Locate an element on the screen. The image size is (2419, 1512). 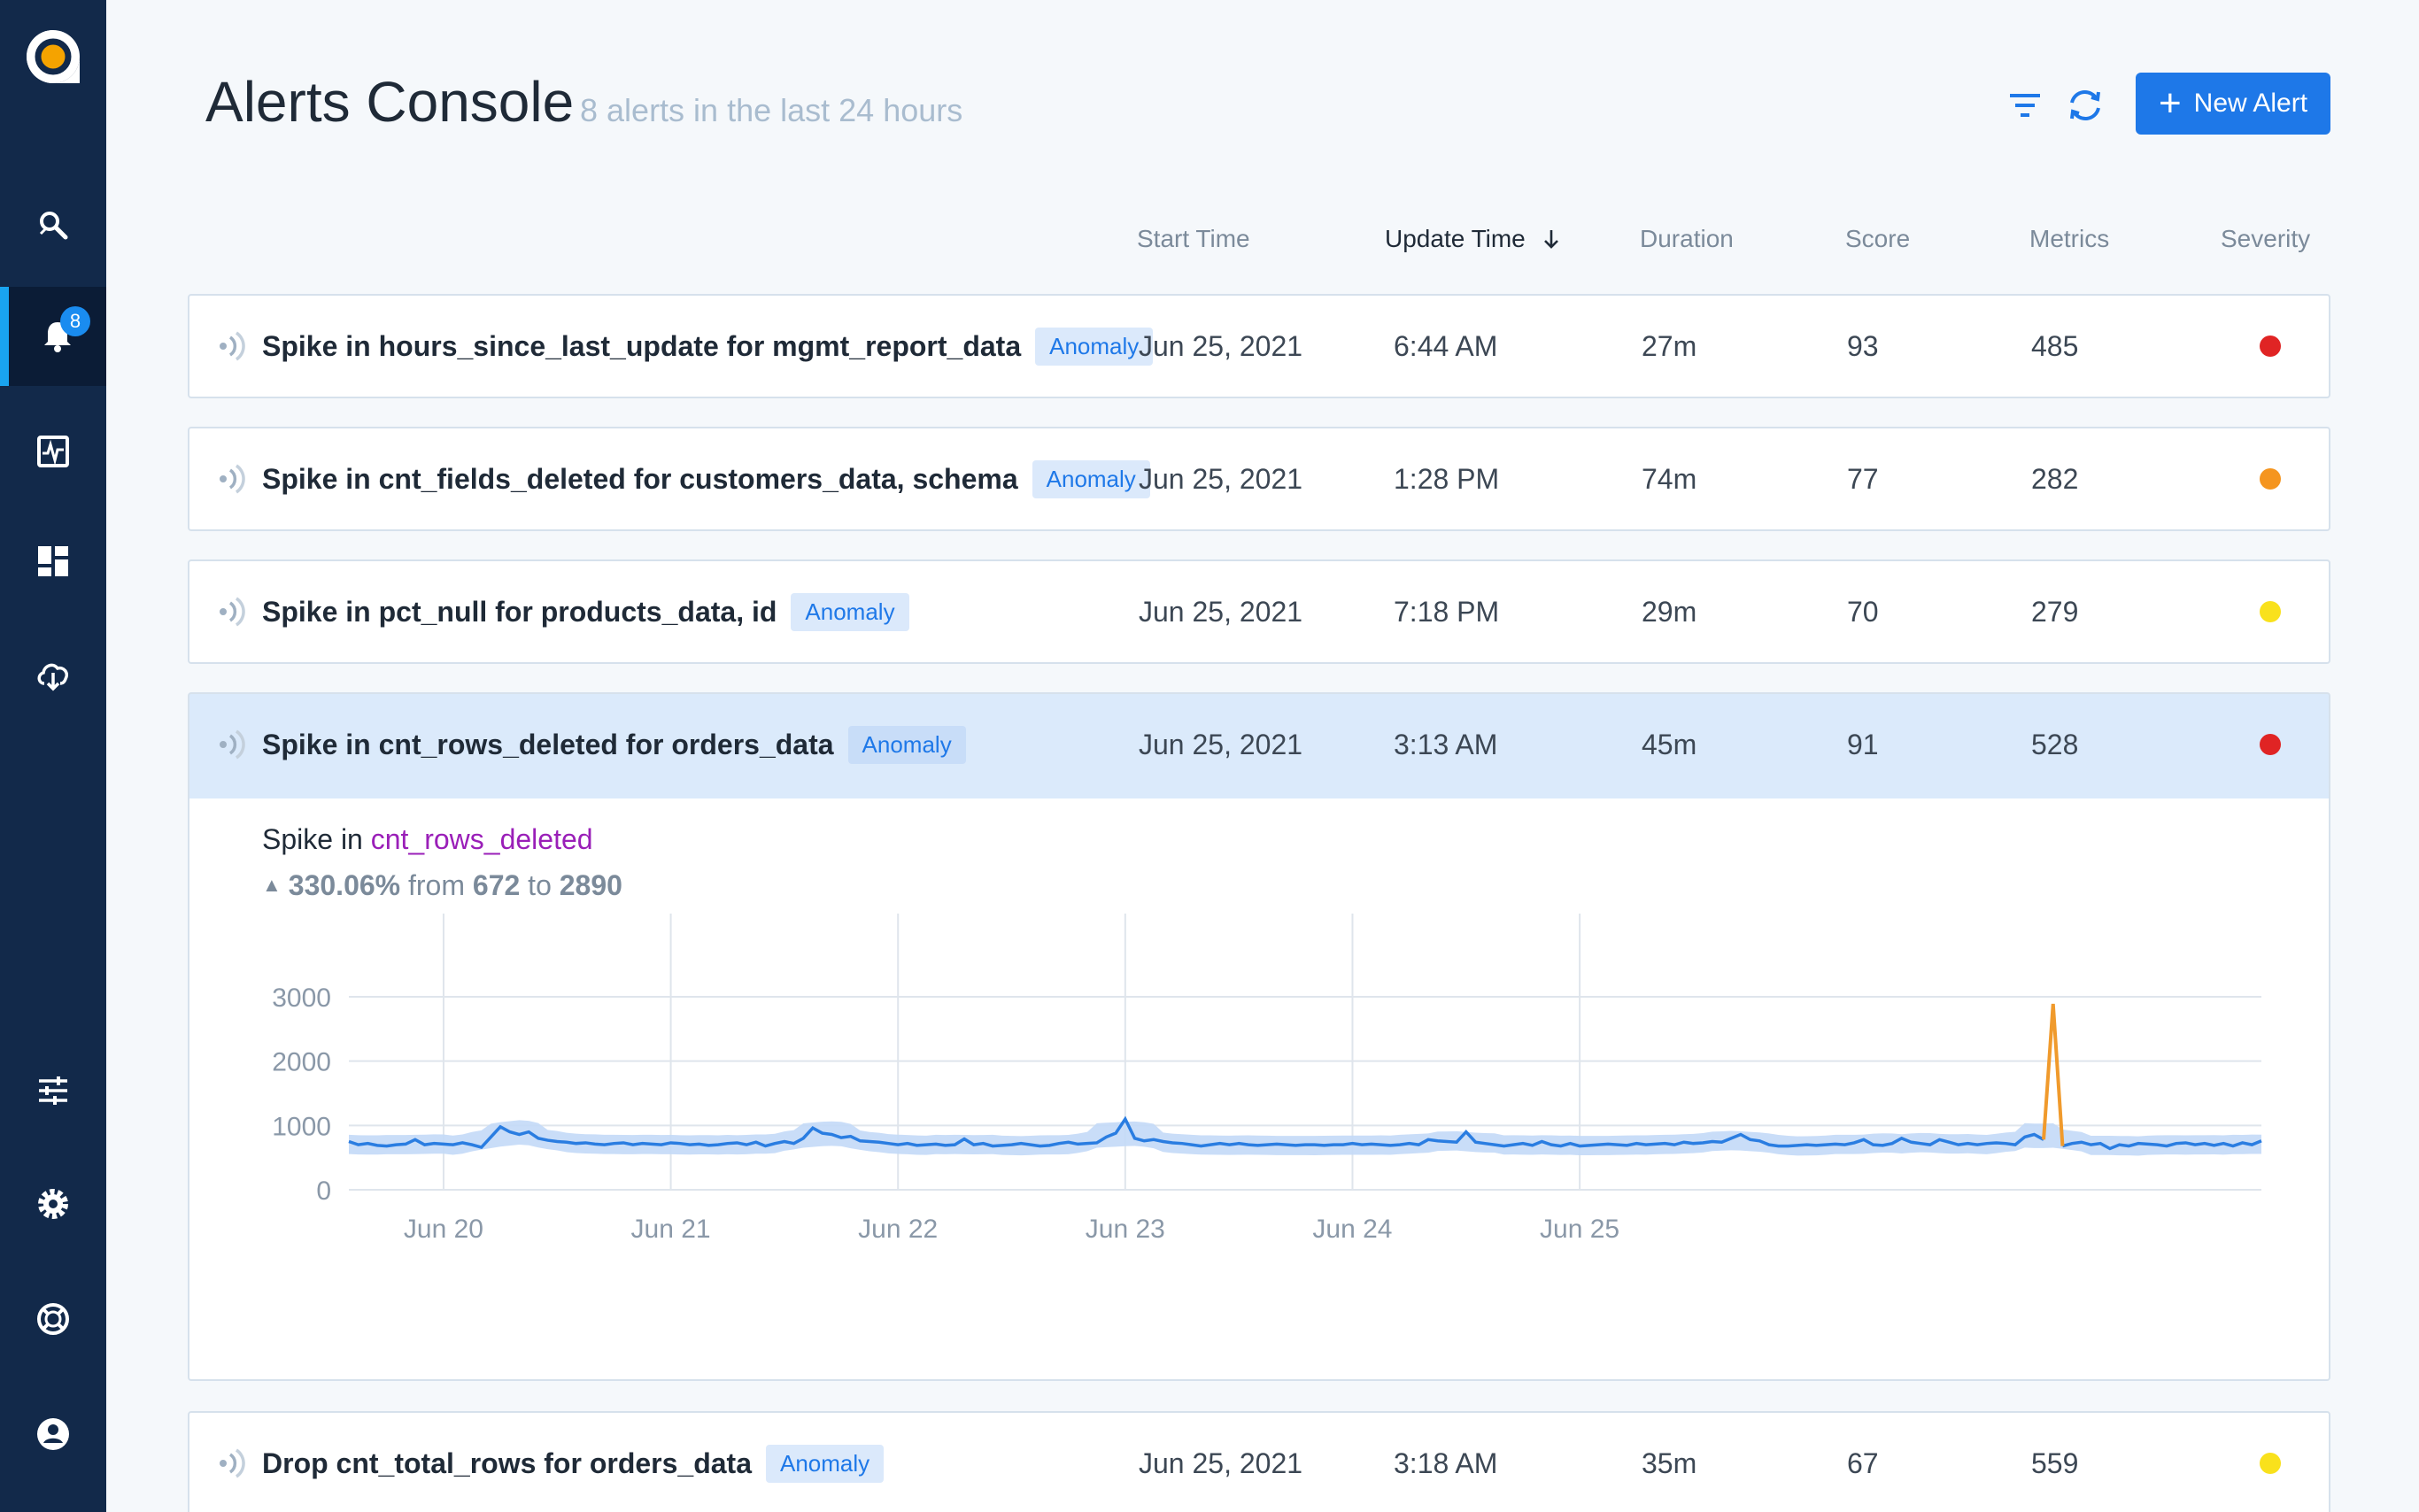
alert-duration: 29m is located at coordinates (1669, 611).